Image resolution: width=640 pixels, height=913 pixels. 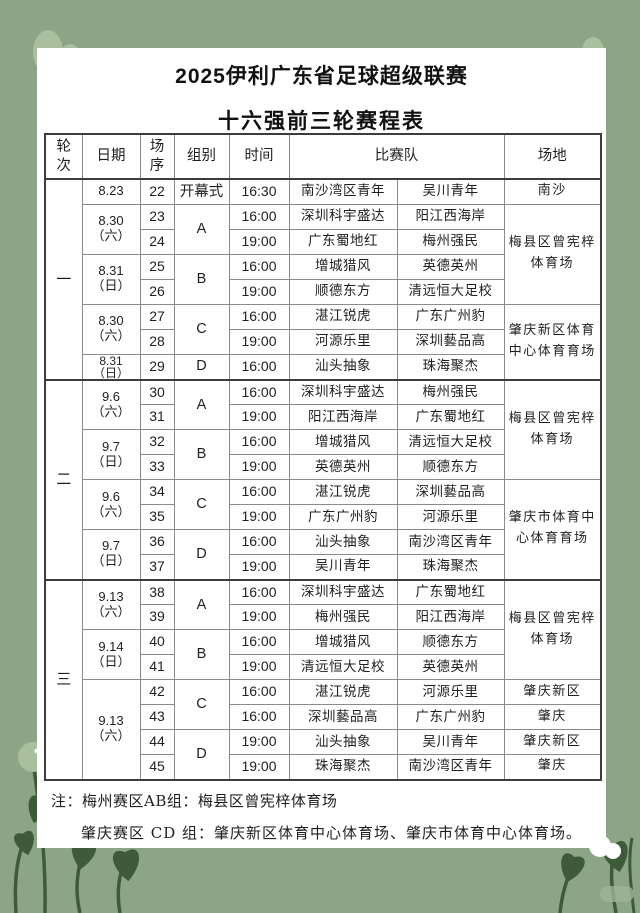 I want to click on cell-away-team: 阳江西海岸, so click(x=450, y=216).